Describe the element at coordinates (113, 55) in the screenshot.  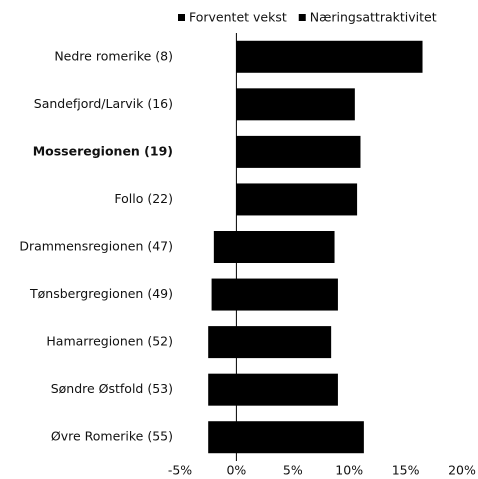
I see `y-tick-label: Nedre romerike (8)` at that location.